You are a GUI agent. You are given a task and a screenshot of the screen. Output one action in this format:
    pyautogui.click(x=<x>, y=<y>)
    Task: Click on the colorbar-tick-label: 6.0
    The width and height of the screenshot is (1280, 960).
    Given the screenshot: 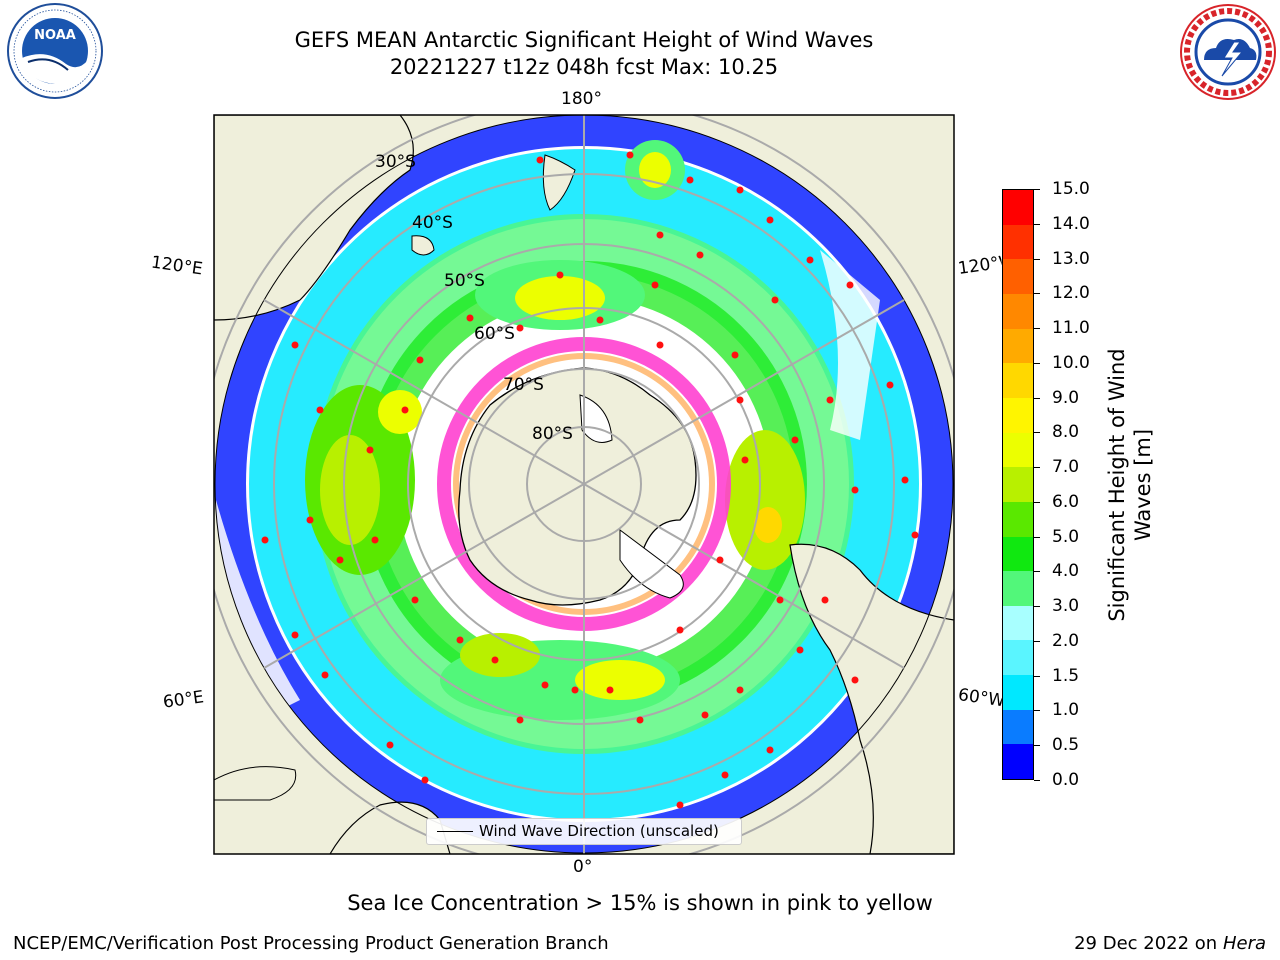 What is the action you would take?
    pyautogui.click(x=1066, y=501)
    